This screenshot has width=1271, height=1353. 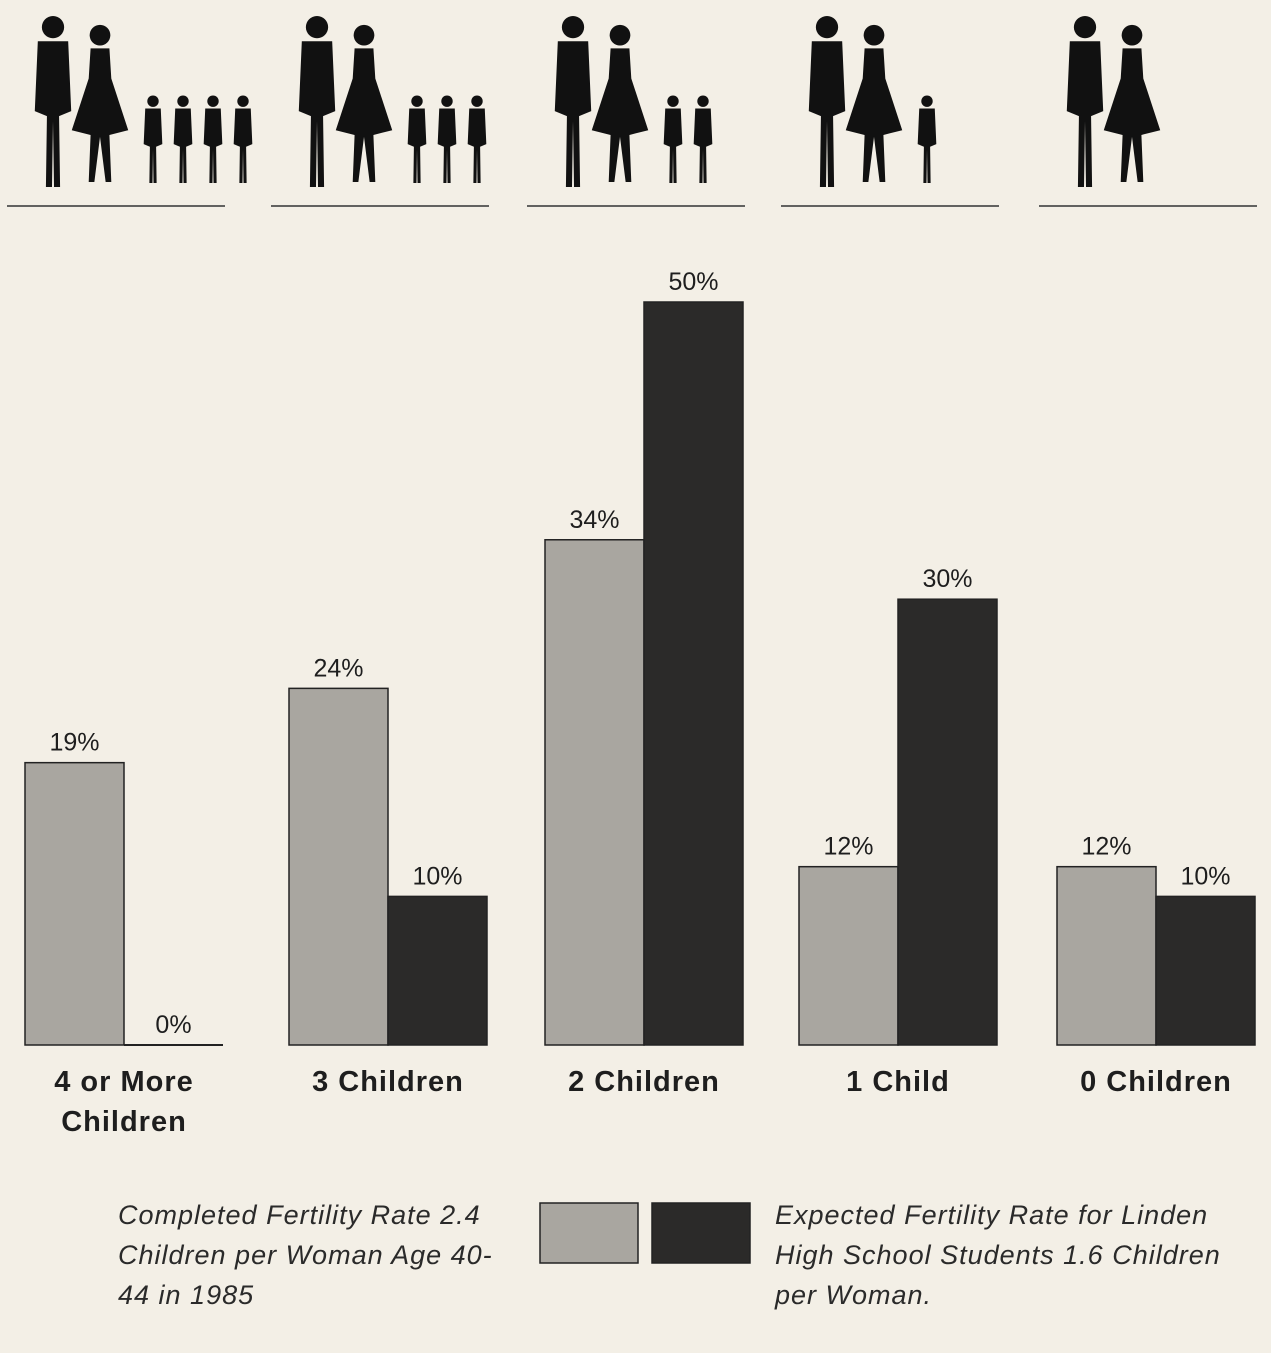 What do you see at coordinates (898, 1082) in the screenshot?
I see `category-label: 1 Child` at bounding box center [898, 1082].